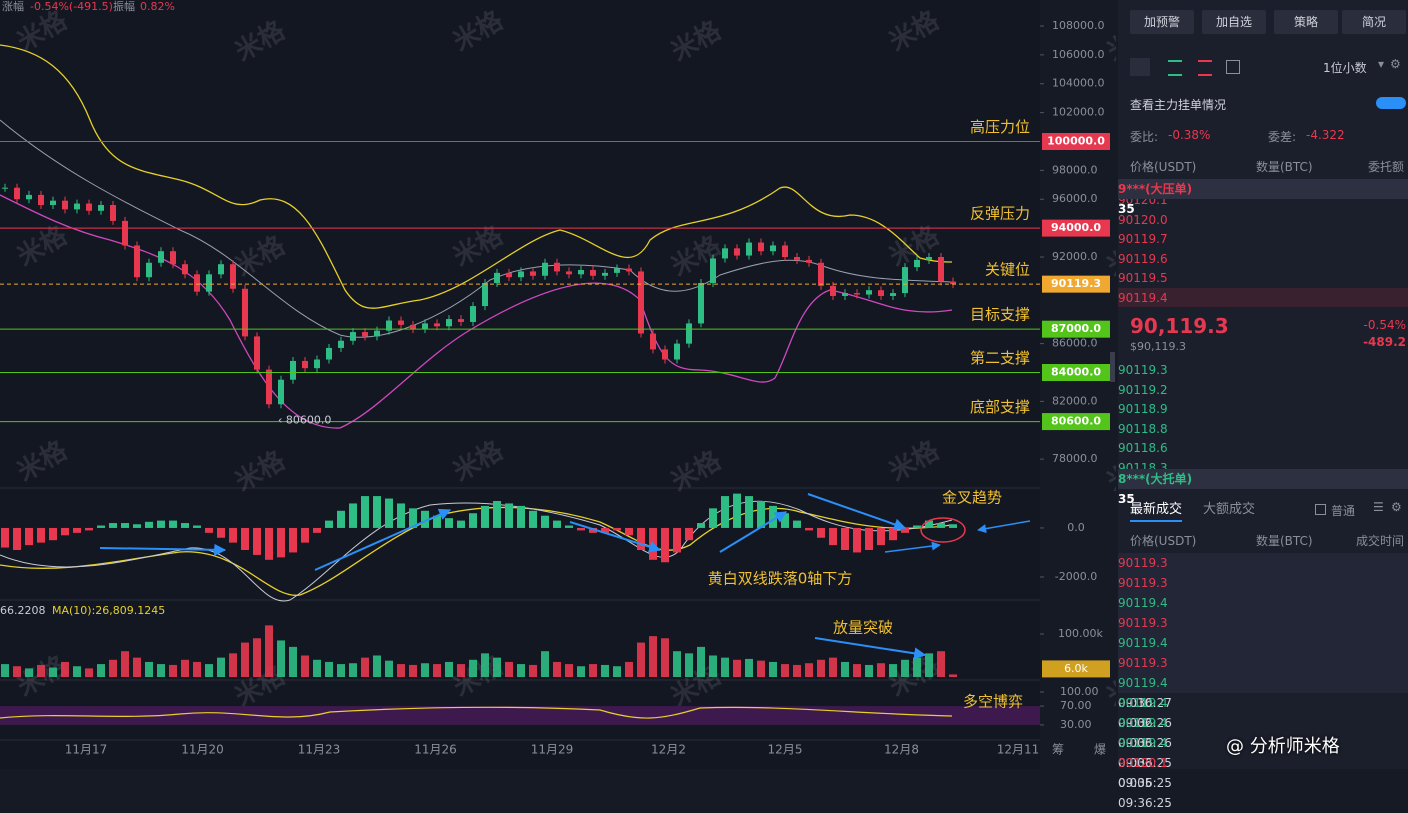 The image size is (1408, 813). I want to click on filter-icon: ☰, so click(1378, 507).